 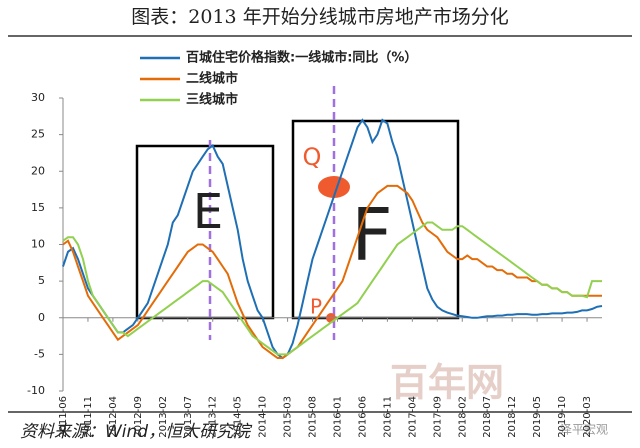 What do you see at coordinates (288, 417) in the screenshot?
I see `x-tick-label: 2015-03` at bounding box center [288, 417].